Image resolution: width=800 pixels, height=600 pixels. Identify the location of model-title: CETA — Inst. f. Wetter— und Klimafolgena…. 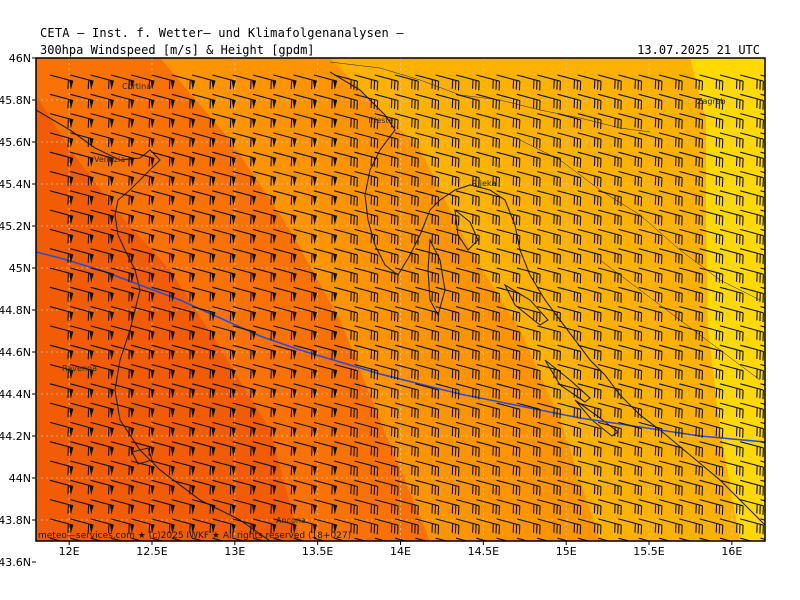
(222, 33).